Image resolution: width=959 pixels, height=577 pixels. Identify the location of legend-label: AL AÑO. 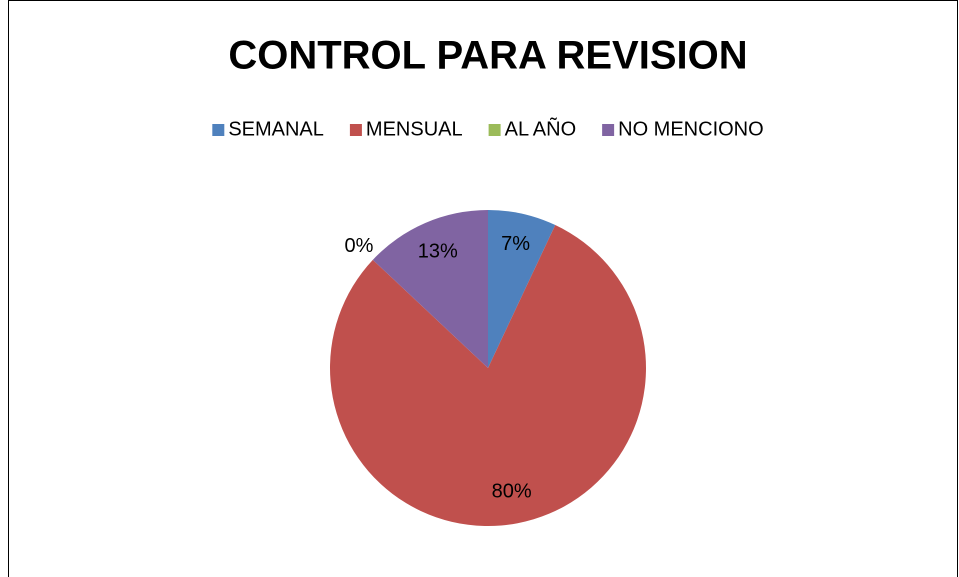
(541, 128).